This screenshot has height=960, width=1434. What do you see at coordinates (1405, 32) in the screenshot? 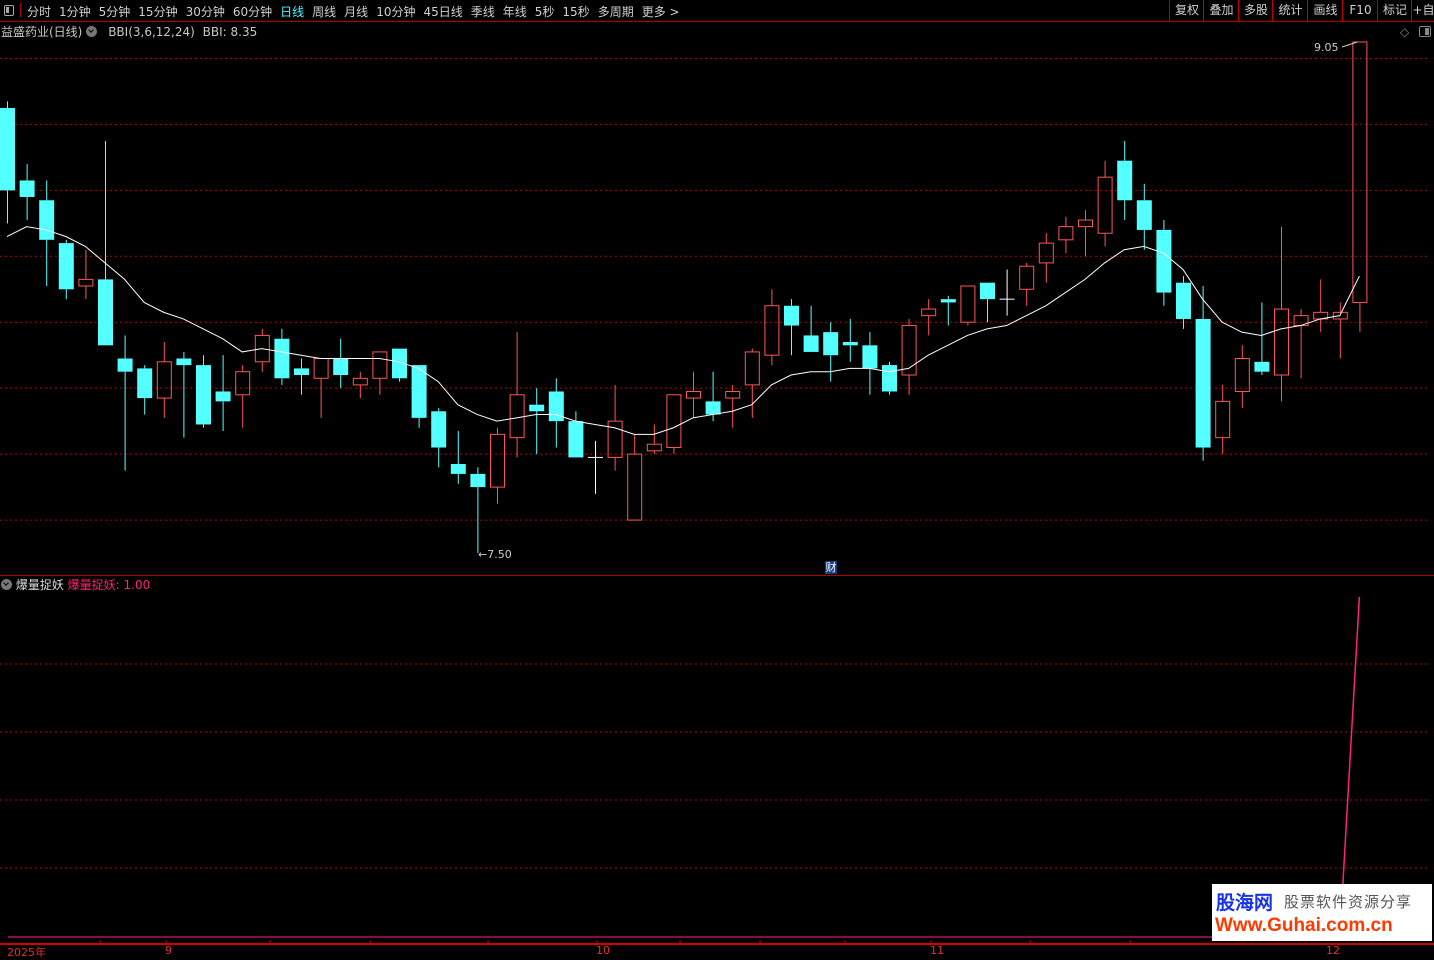
I see `diamond-icon: ◇` at bounding box center [1405, 32].